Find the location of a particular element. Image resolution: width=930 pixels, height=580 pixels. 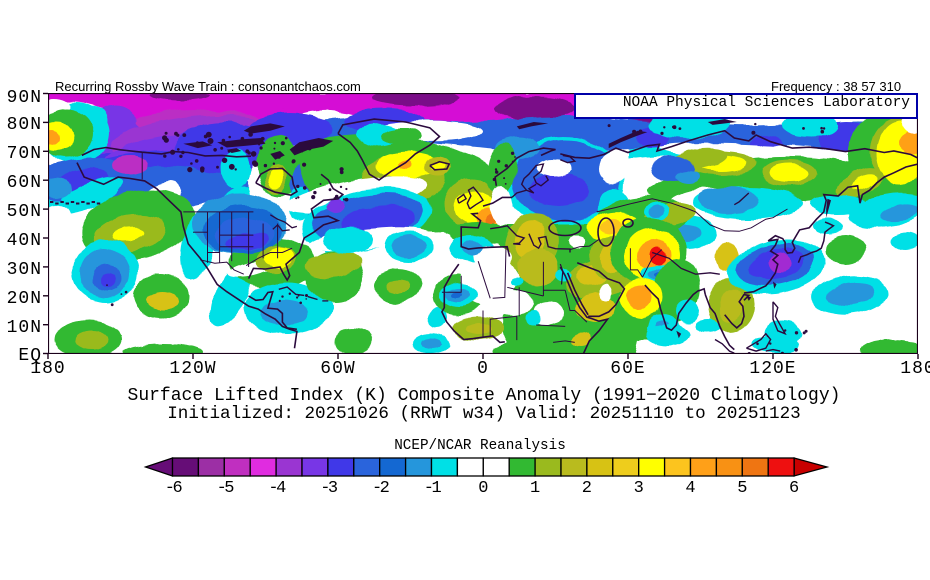

svg-text: 1 is located at coordinates (535, 488).